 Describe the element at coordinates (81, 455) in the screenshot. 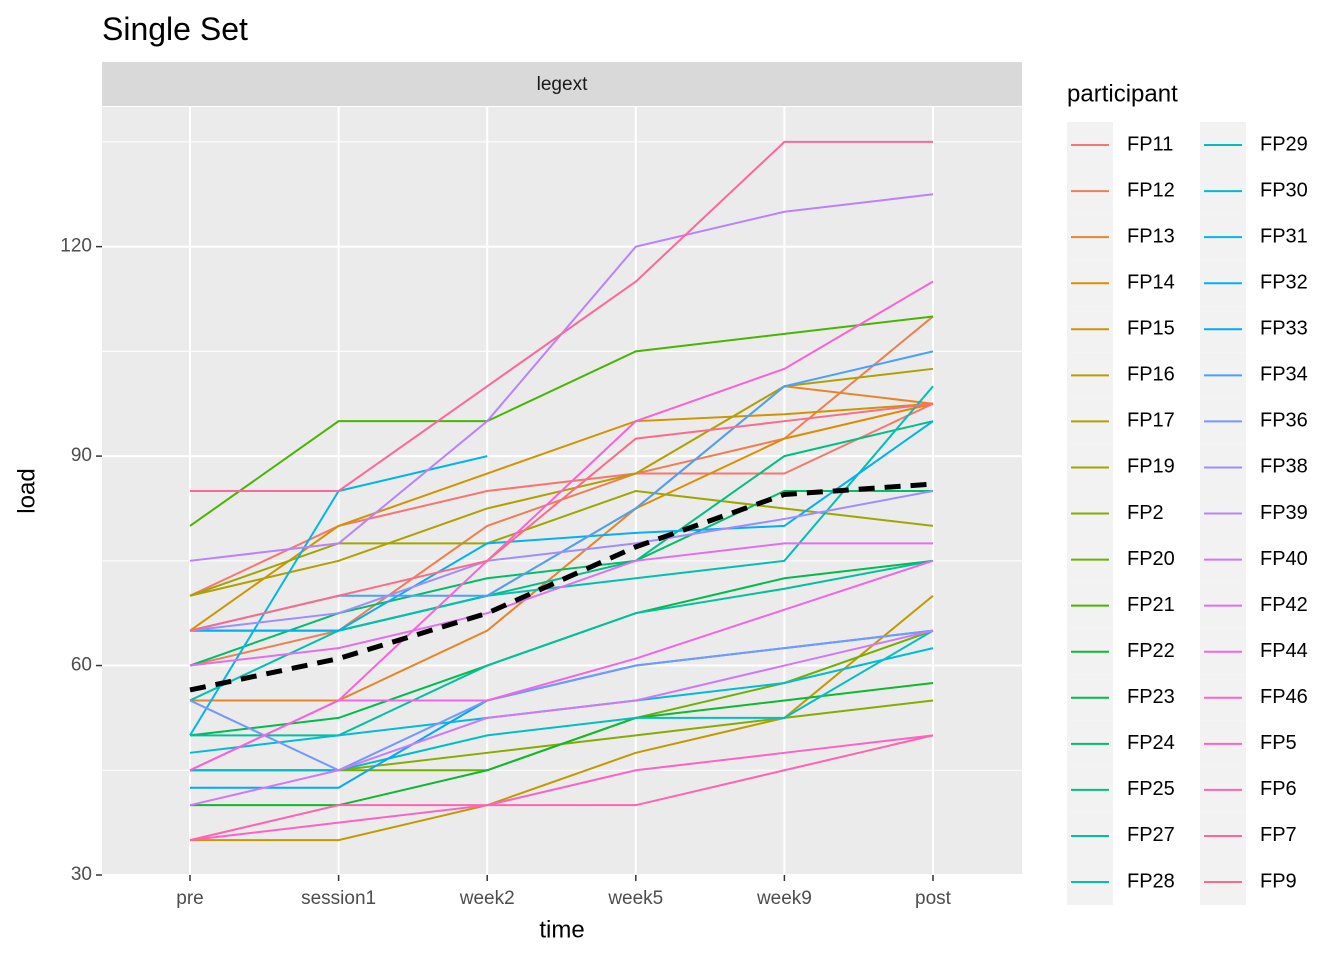

I see `y-tick-label: 90` at that location.